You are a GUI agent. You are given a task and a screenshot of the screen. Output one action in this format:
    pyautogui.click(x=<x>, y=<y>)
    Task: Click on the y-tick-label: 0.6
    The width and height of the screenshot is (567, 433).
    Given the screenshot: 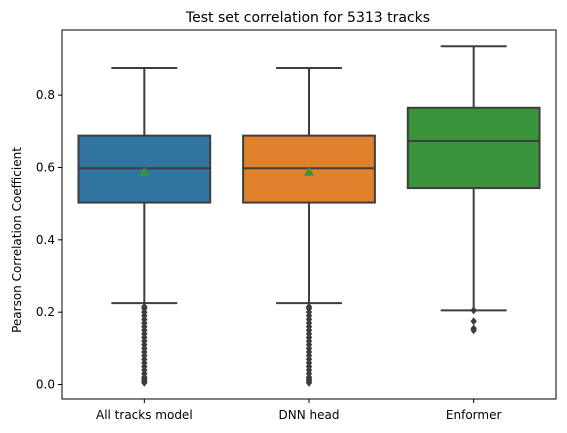 What is the action you would take?
    pyautogui.click(x=45, y=167)
    